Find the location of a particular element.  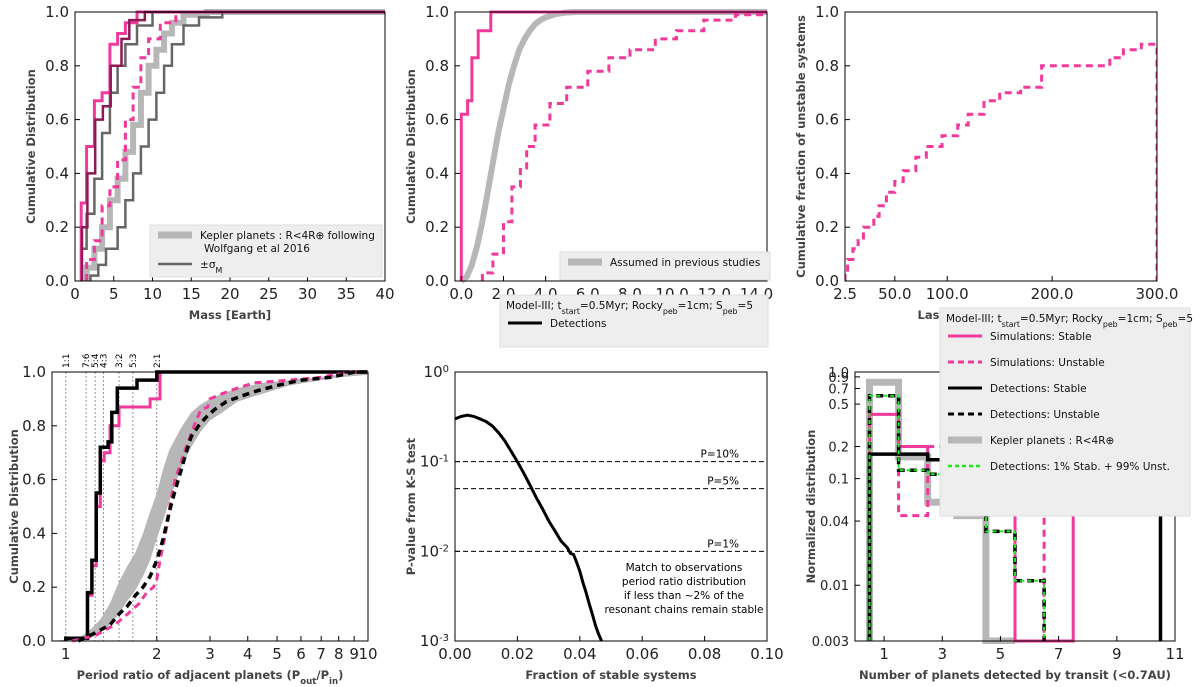

x-tick-label: 6 is located at coordinates (301, 654).